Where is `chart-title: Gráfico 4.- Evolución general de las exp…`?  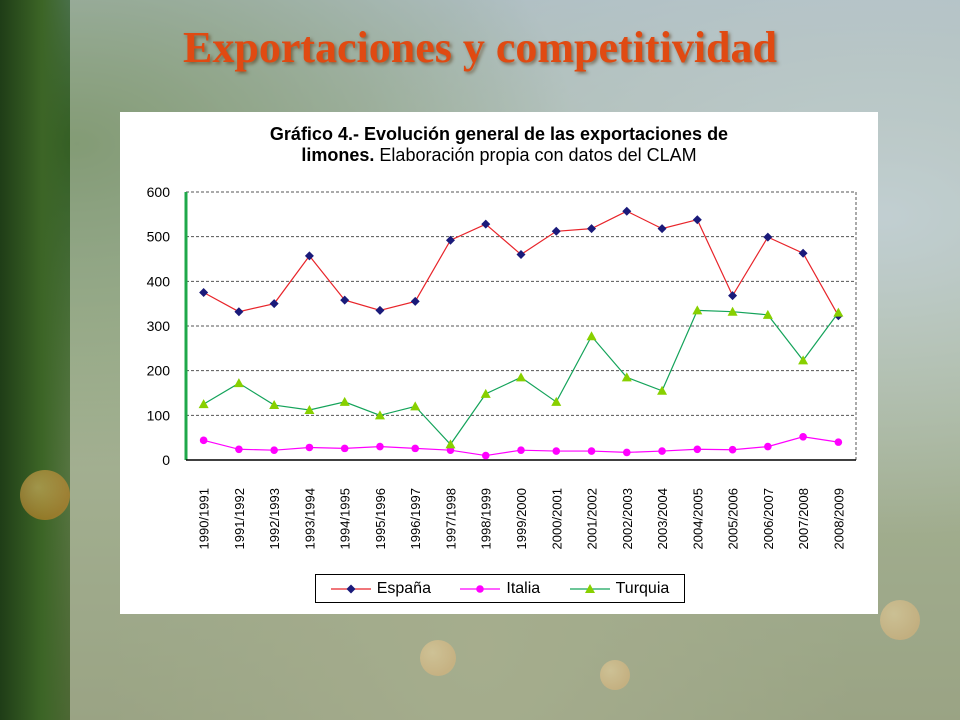
chart-title: Gráfico 4.- Evolución general de las exp… is located at coordinates (499, 145).